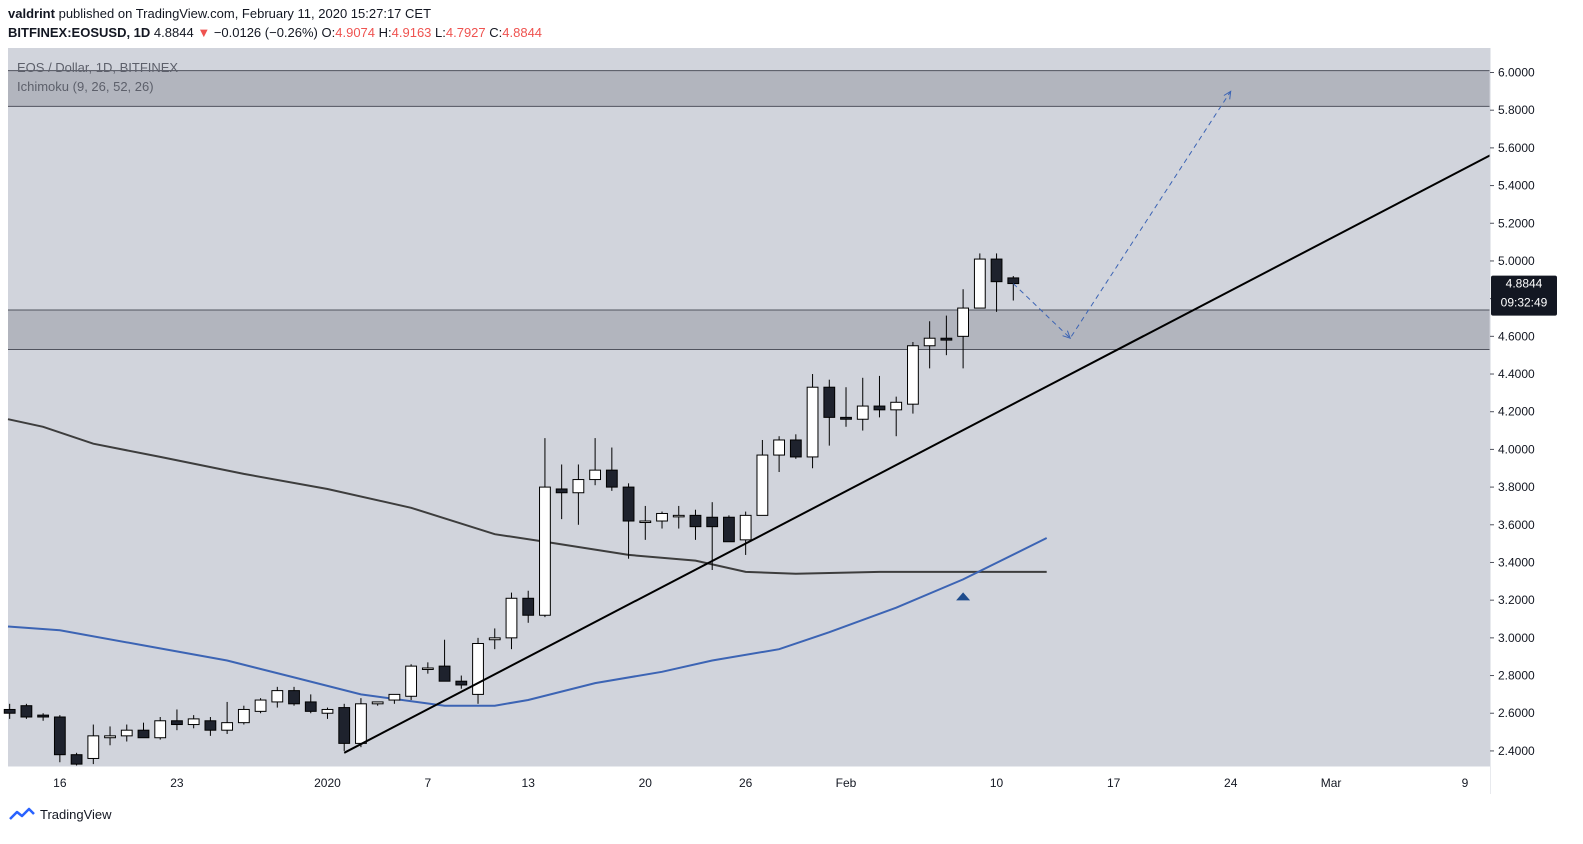 The width and height of the screenshot is (1583, 844). I want to click on price-axis, so click(1525, 407).